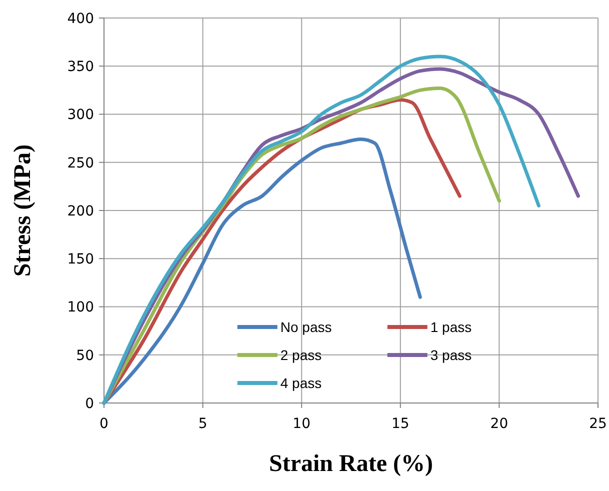  I want to click on x-axis-title: Strain Rate (%), so click(351, 464).